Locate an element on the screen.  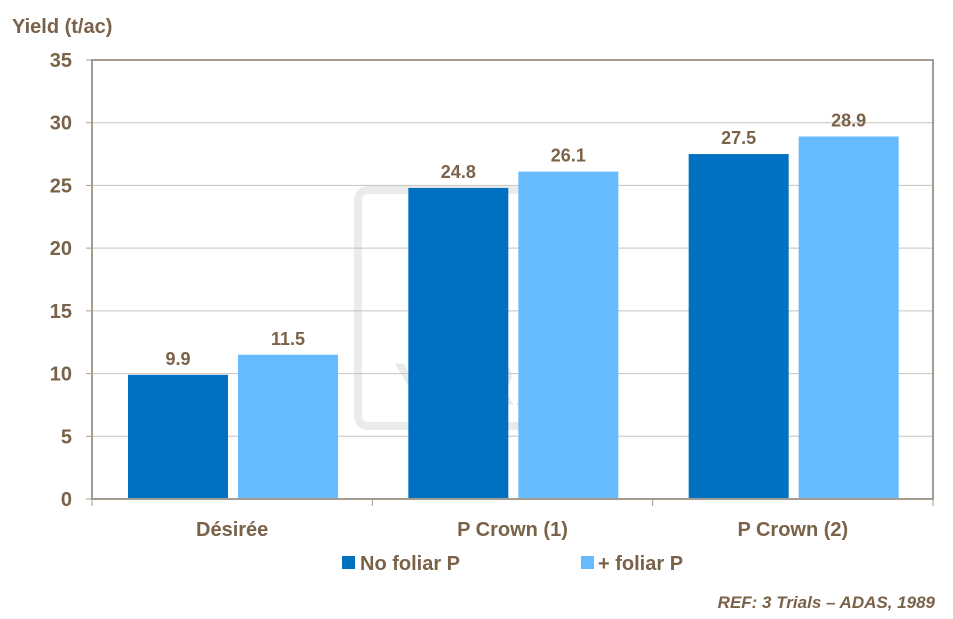
y-tick-label: 10 is located at coordinates (61, 375).